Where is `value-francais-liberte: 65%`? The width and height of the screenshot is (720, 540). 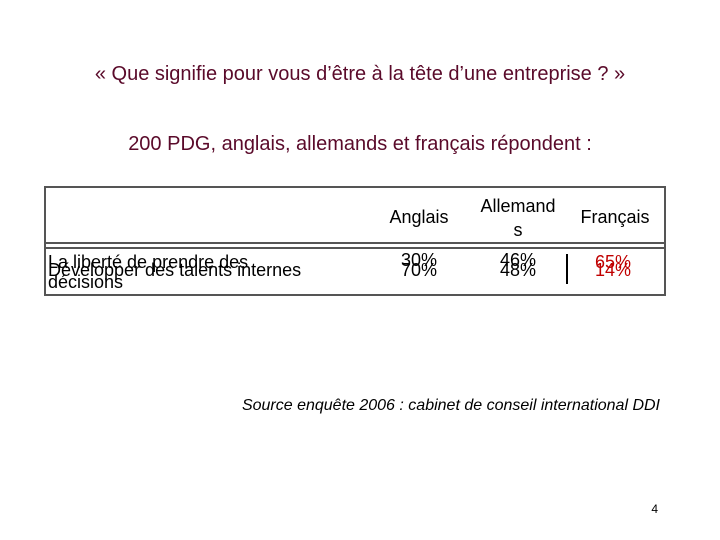 value-francais-liberte: 65% is located at coordinates (613, 262).